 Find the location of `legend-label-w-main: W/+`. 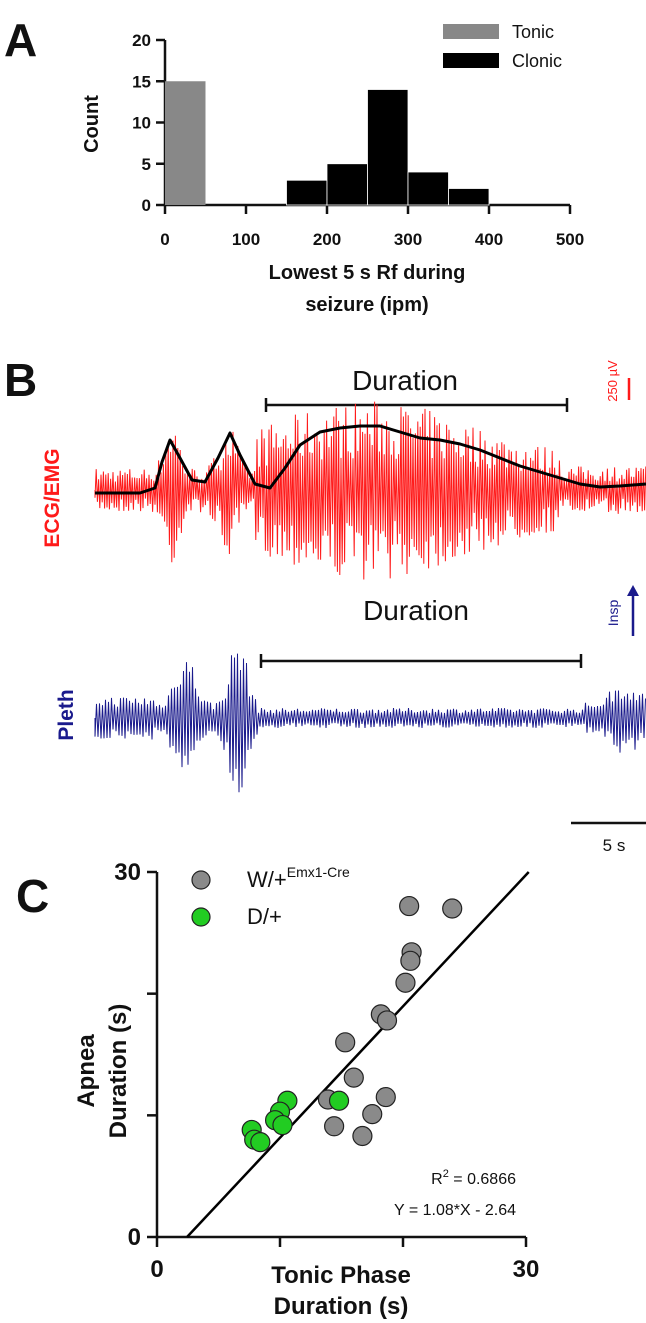

legend-label-w-main: W/+ is located at coordinates (267, 879).